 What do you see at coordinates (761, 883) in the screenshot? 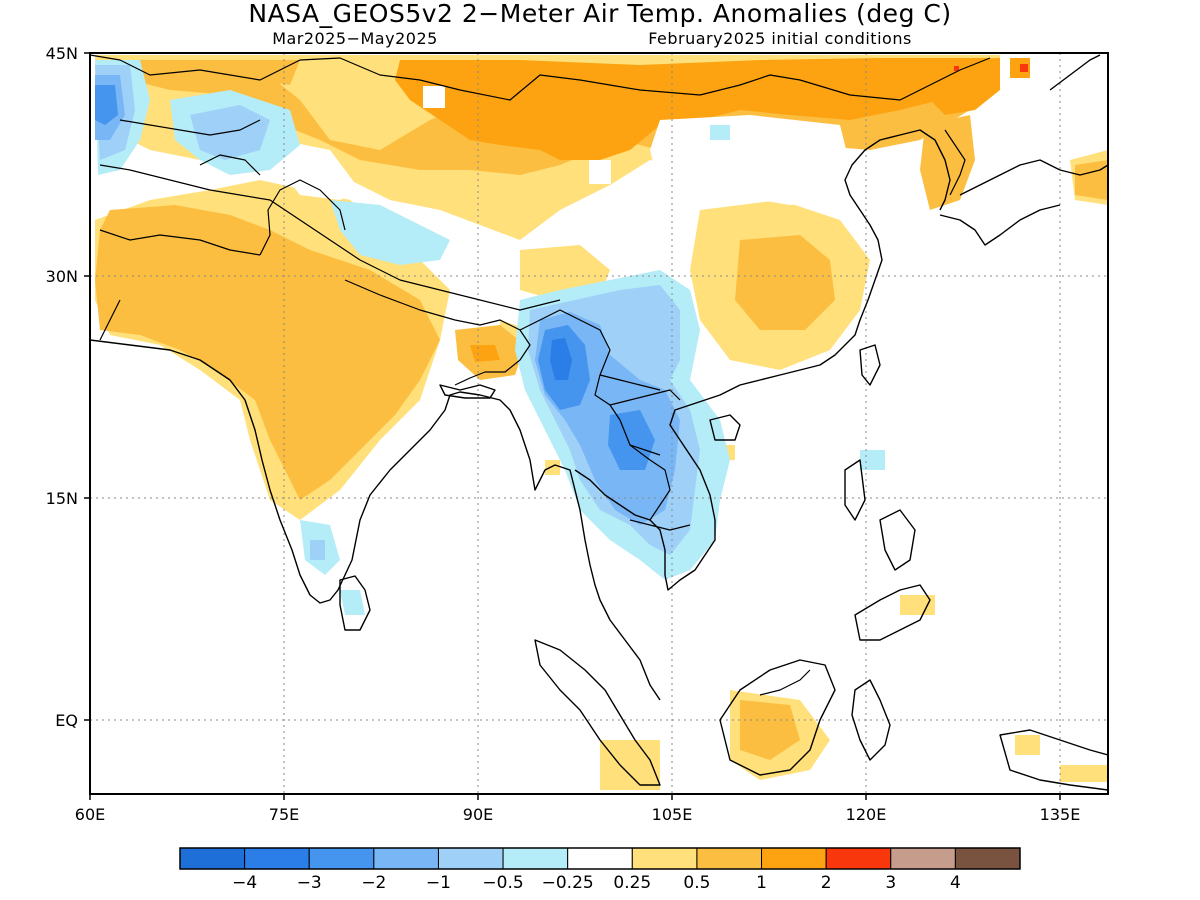
I see `colorbar-label: 1` at bounding box center [761, 883].